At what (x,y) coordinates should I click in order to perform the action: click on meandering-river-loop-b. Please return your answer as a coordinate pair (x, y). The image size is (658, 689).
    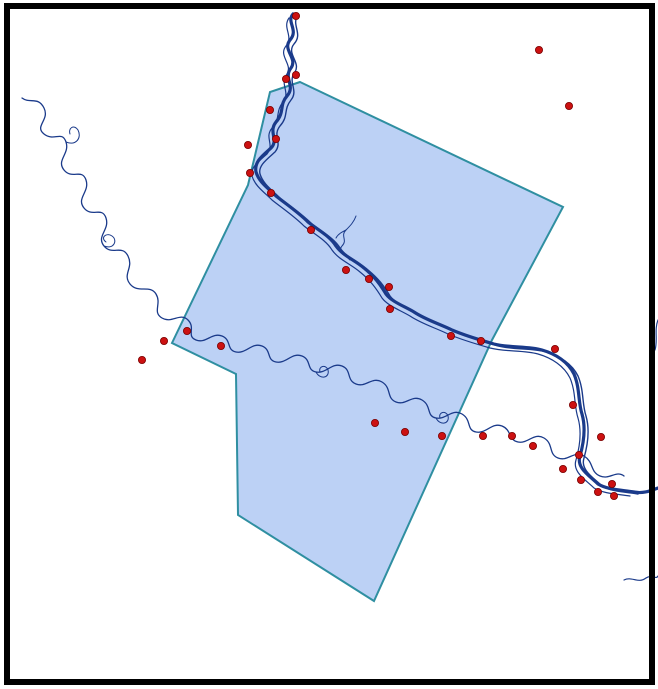
    Looking at the image, I should click on (109, 241).